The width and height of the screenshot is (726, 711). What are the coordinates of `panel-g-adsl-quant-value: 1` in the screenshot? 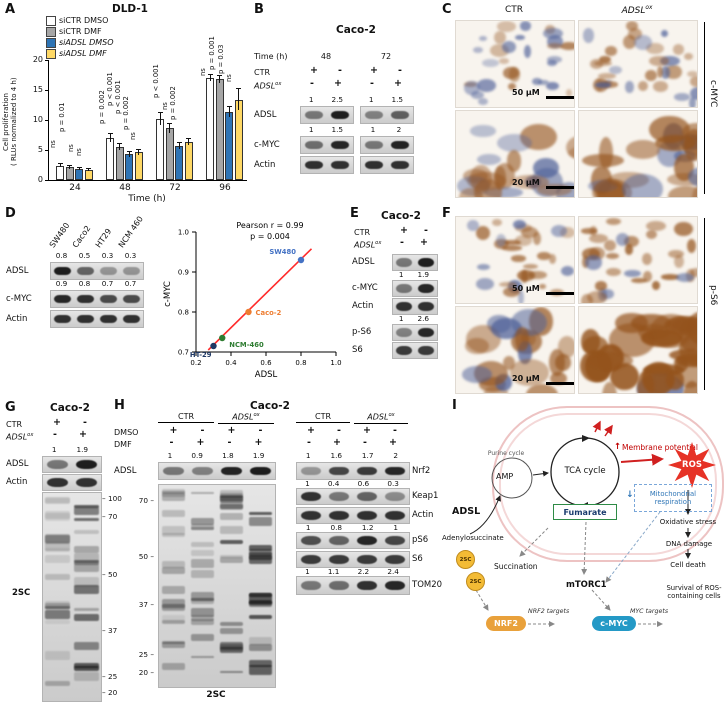 It's located at (54, 449).